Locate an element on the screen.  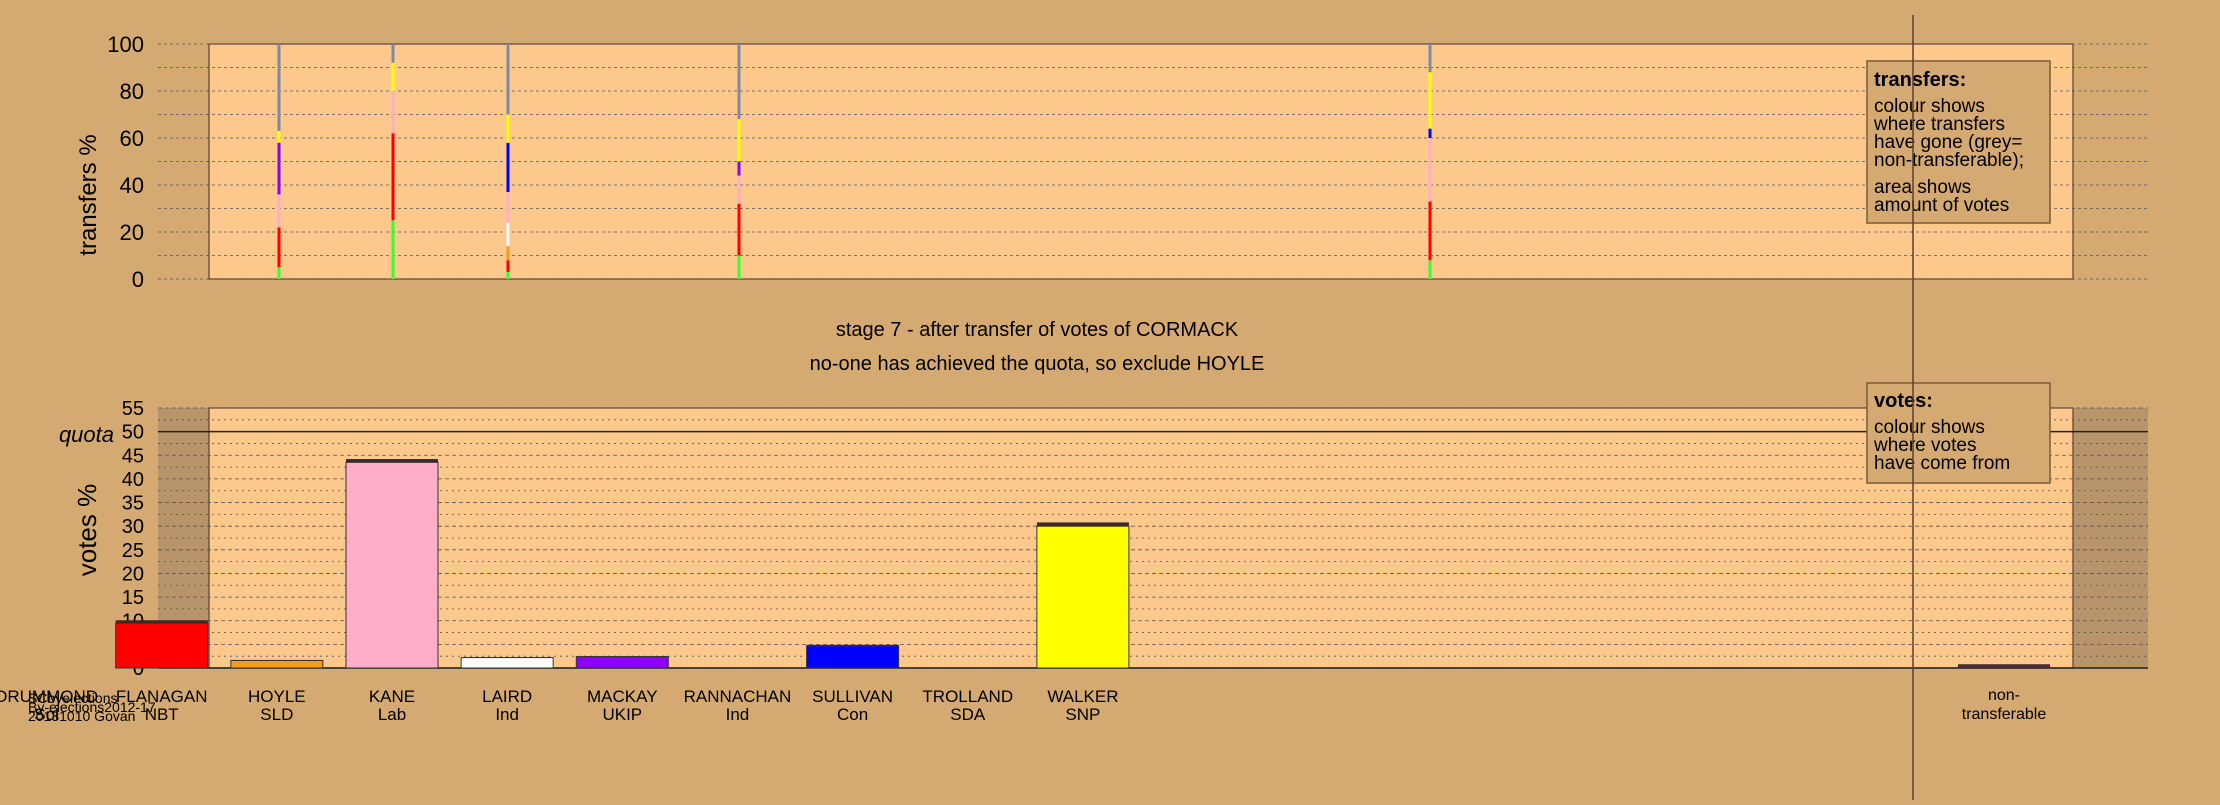
transfers-ytick: 100 is located at coordinates (125, 44).